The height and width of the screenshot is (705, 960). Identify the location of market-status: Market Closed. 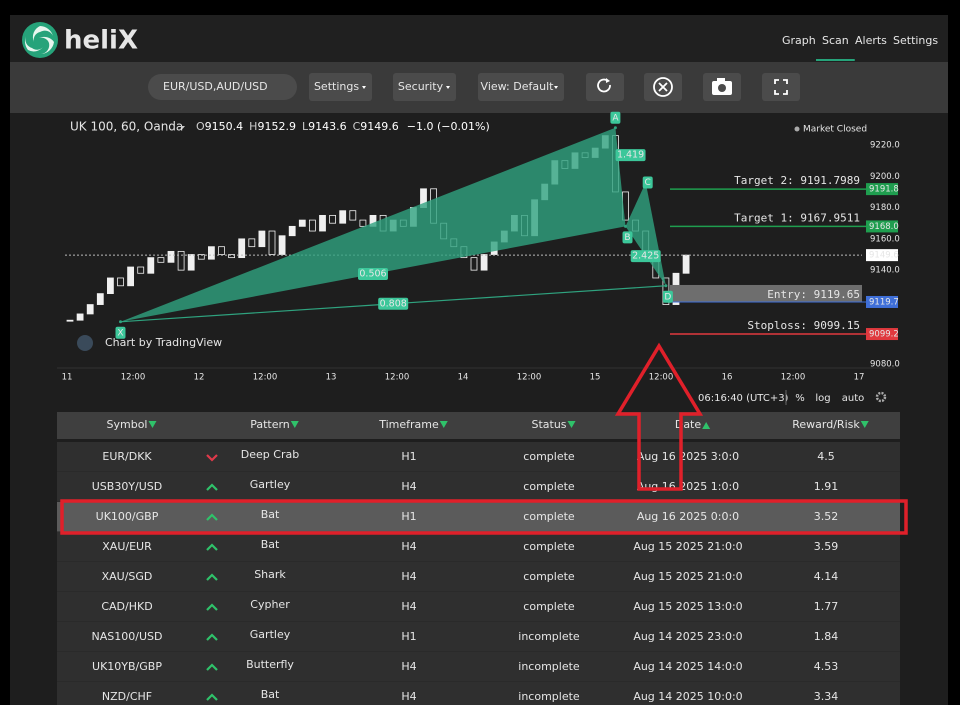
(835, 130).